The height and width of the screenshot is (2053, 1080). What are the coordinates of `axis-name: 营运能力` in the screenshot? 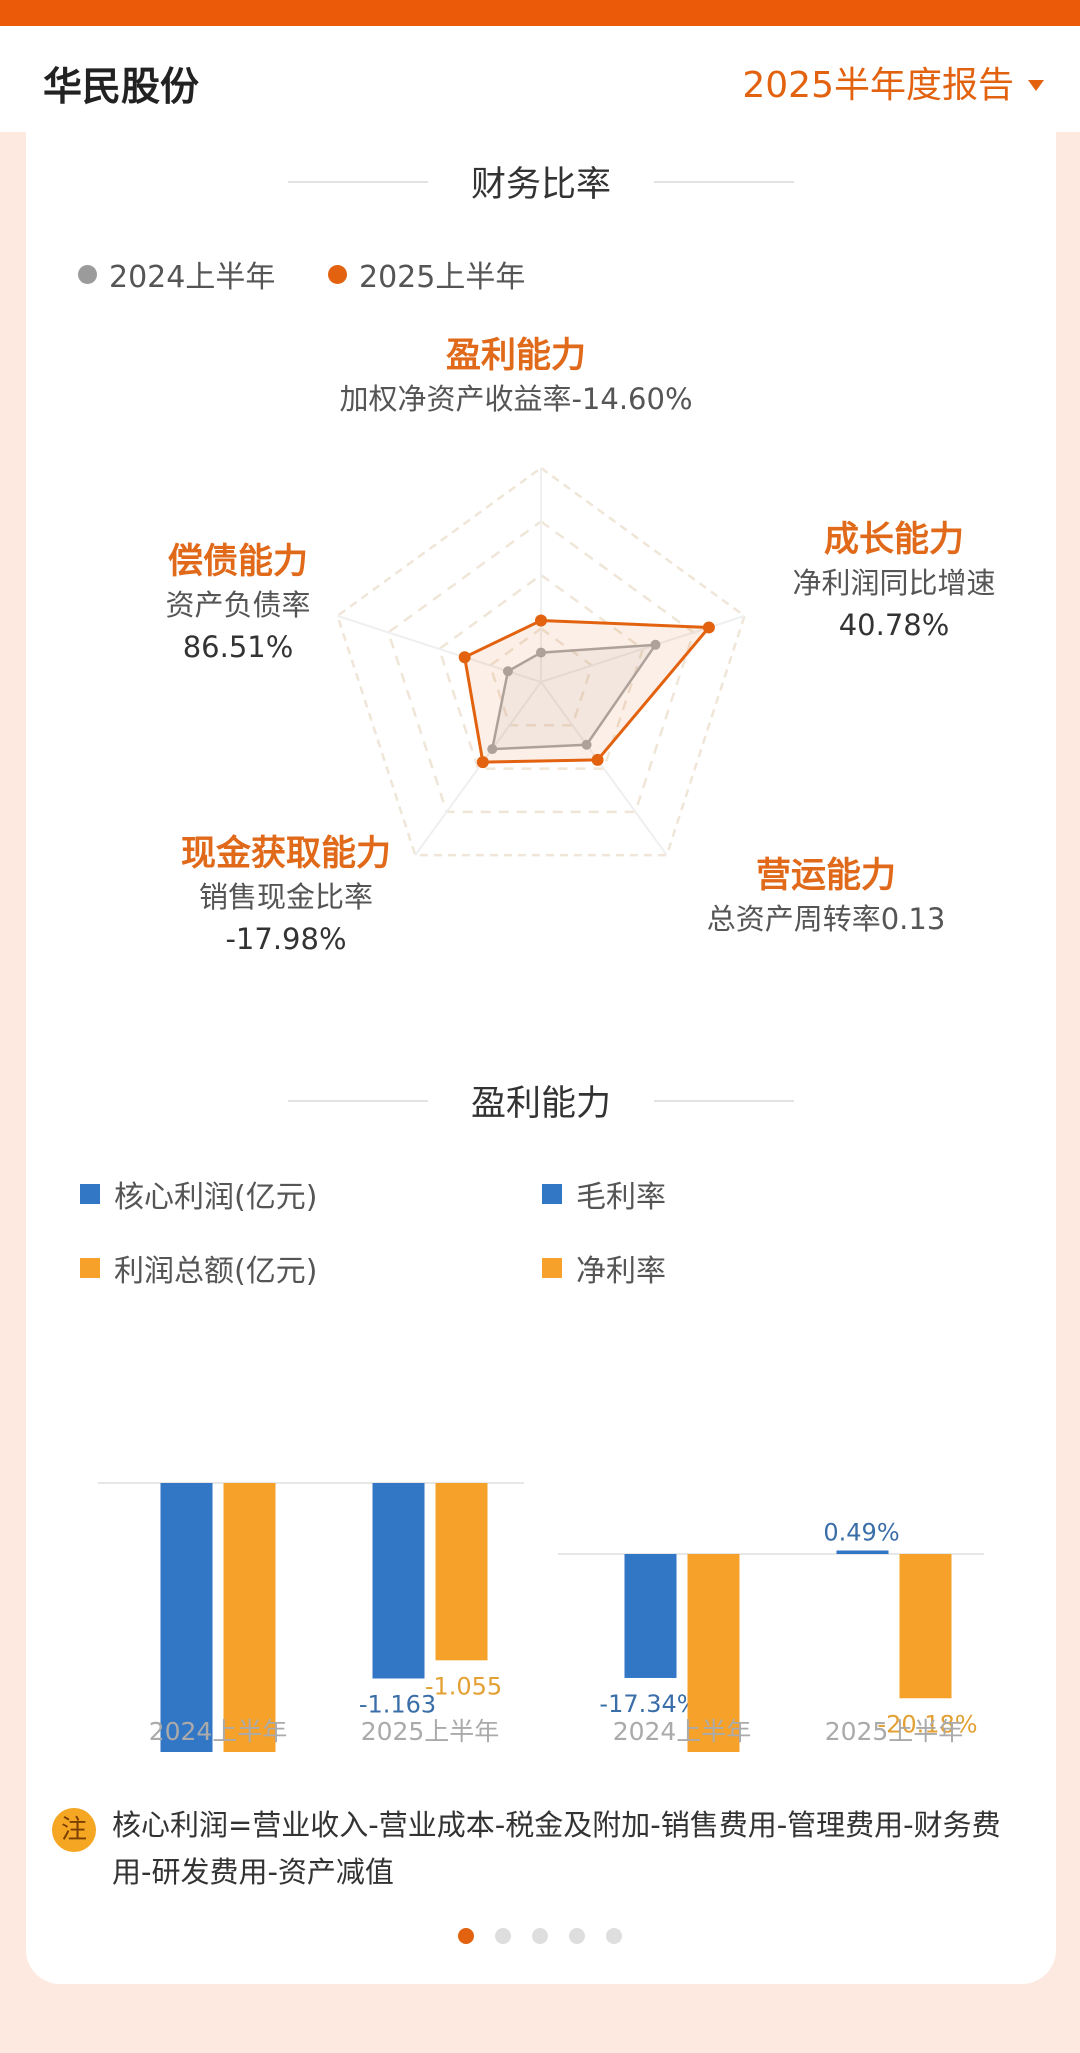 It's located at (825, 876).